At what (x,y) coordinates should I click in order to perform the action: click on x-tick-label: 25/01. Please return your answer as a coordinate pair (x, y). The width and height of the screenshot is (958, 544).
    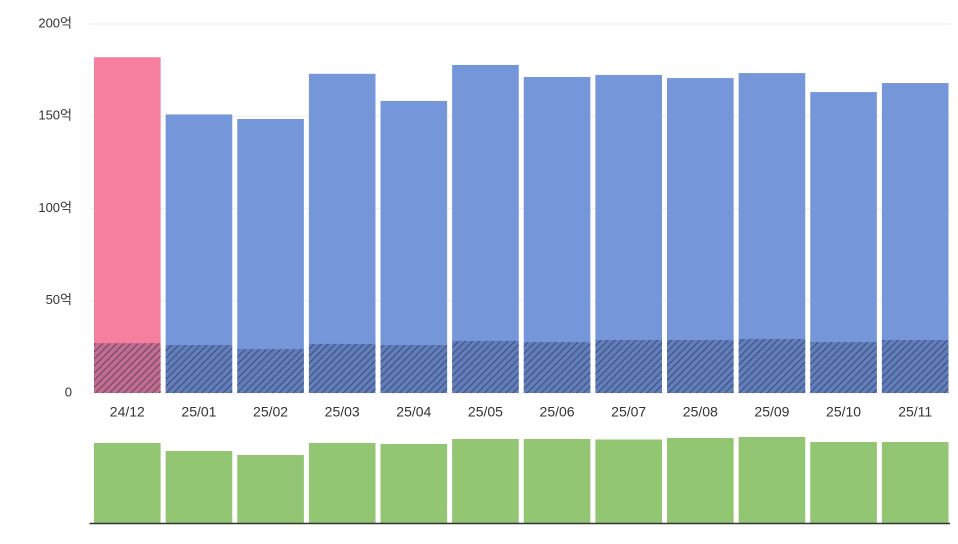
    Looking at the image, I should click on (198, 412).